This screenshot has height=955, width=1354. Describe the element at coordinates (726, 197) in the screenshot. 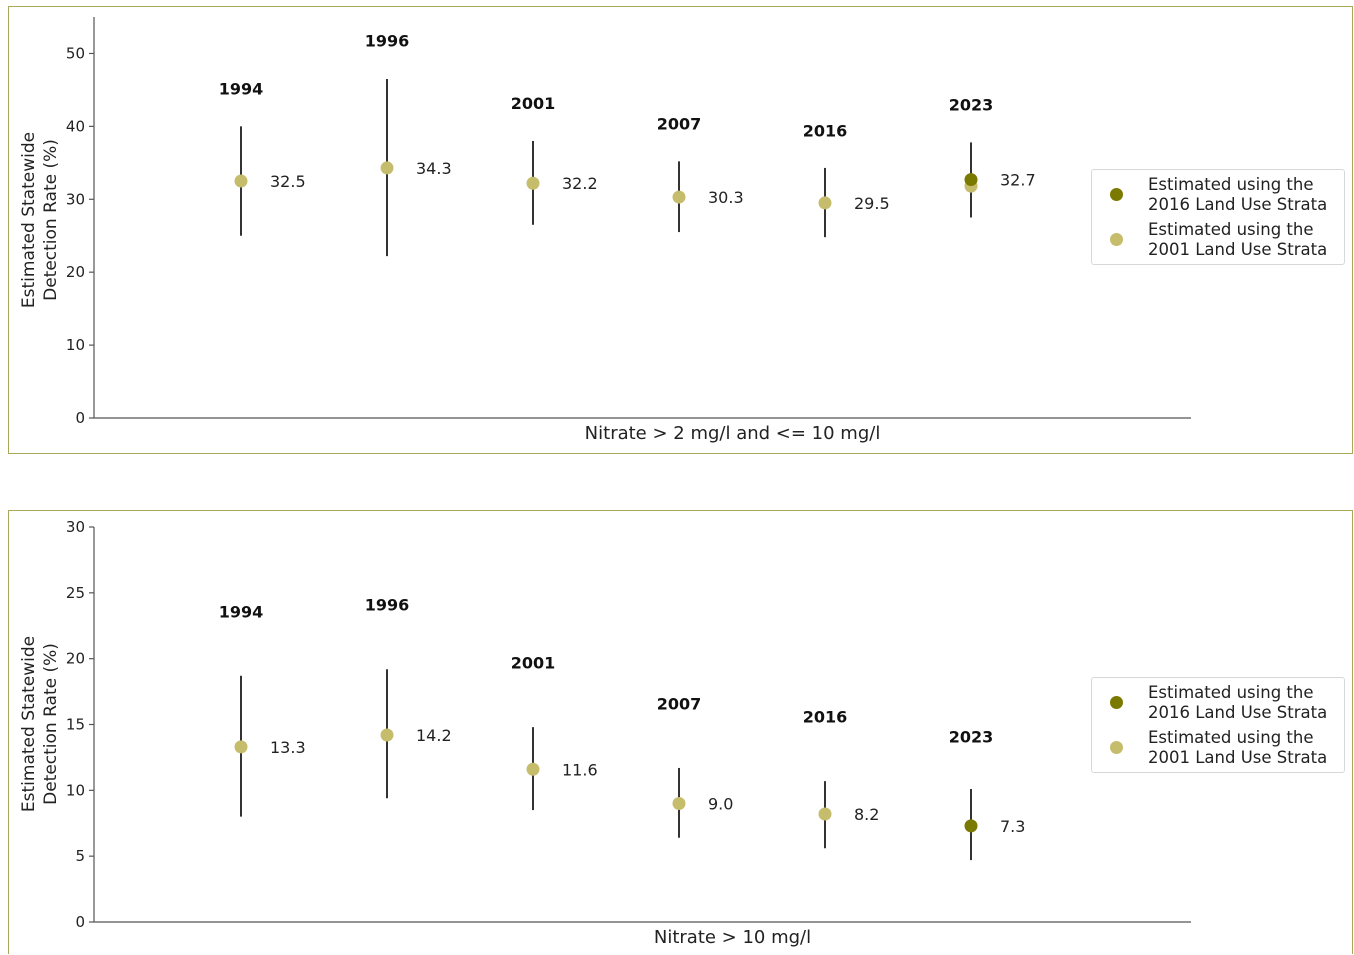

I see `value-label-2007: 30.3` at that location.